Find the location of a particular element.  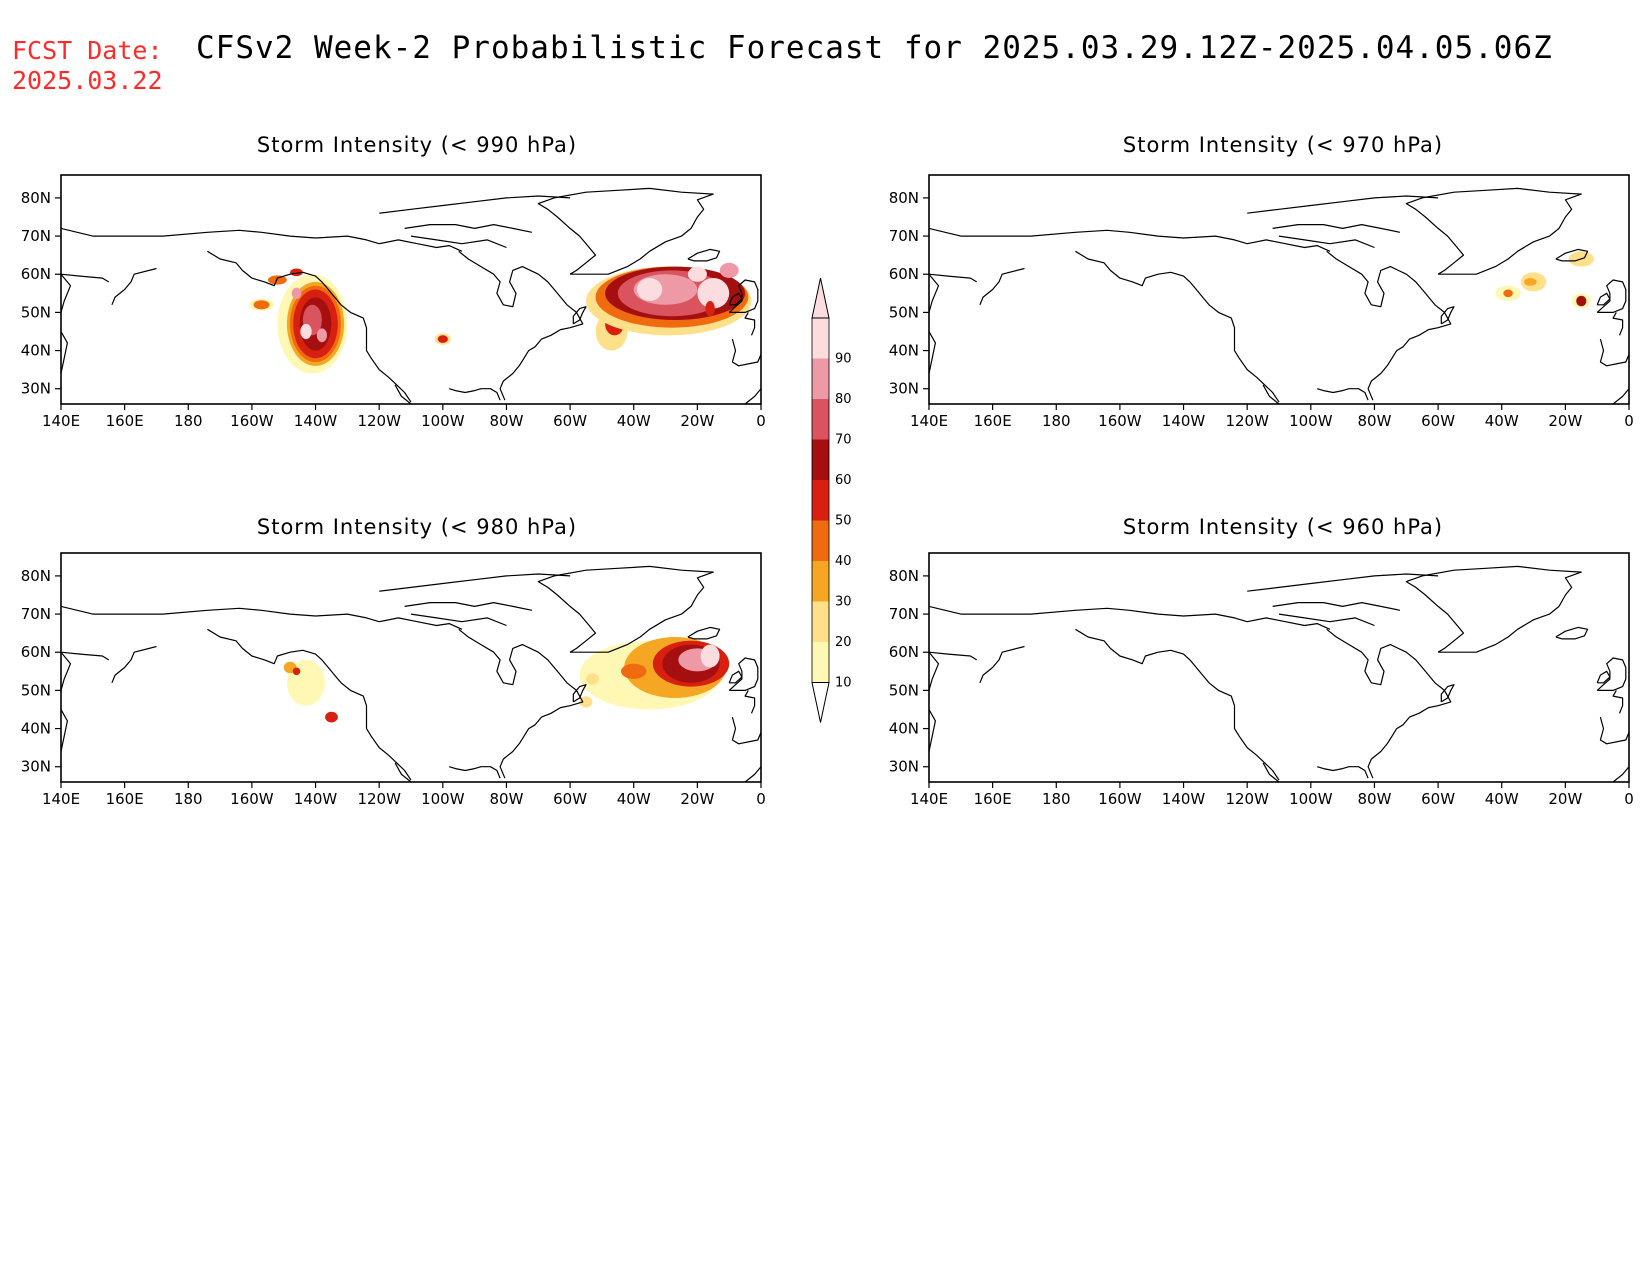

forecast-date-value: 2025.03.22 is located at coordinates (87, 80).